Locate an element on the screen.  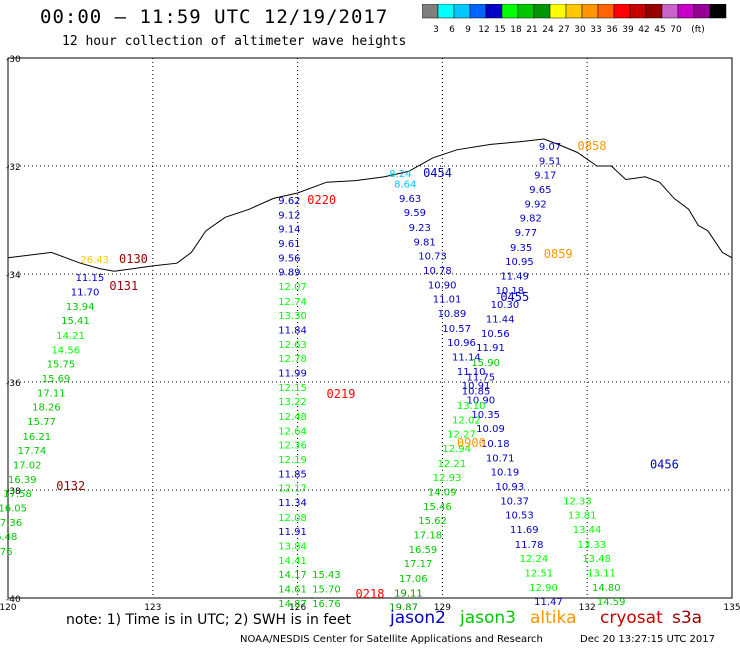
wave-height-label: 19.11 is located at coordinates (408, 593).